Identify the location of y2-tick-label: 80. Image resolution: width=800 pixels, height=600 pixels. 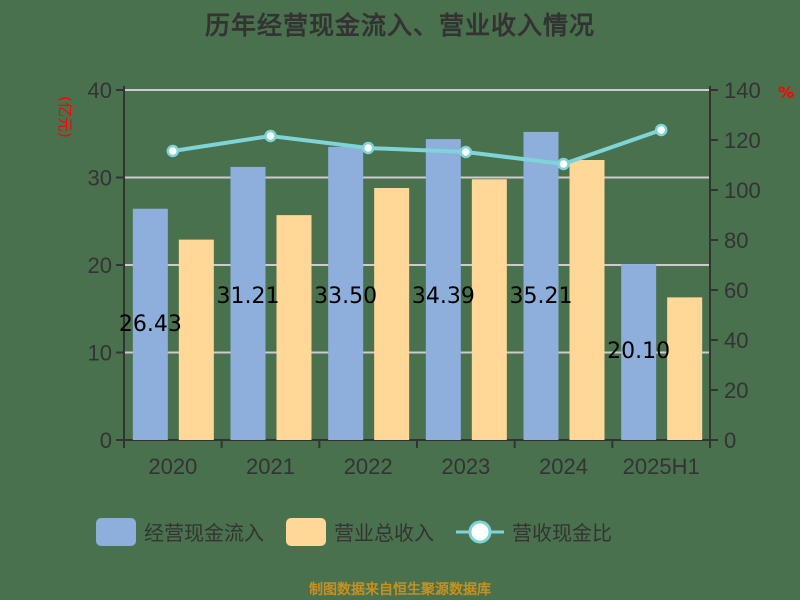
(736, 240).